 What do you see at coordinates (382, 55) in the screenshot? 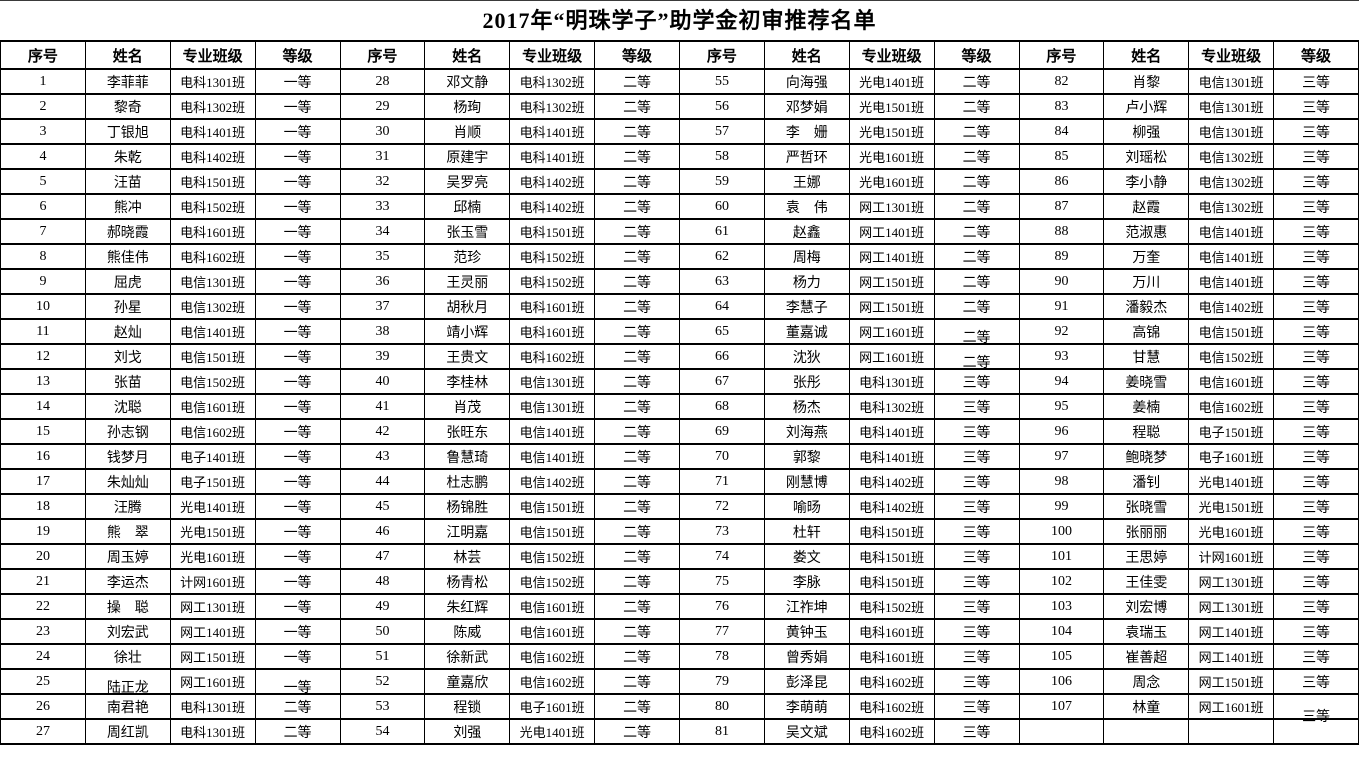
I see `col-header-no: 序号` at bounding box center [382, 55].